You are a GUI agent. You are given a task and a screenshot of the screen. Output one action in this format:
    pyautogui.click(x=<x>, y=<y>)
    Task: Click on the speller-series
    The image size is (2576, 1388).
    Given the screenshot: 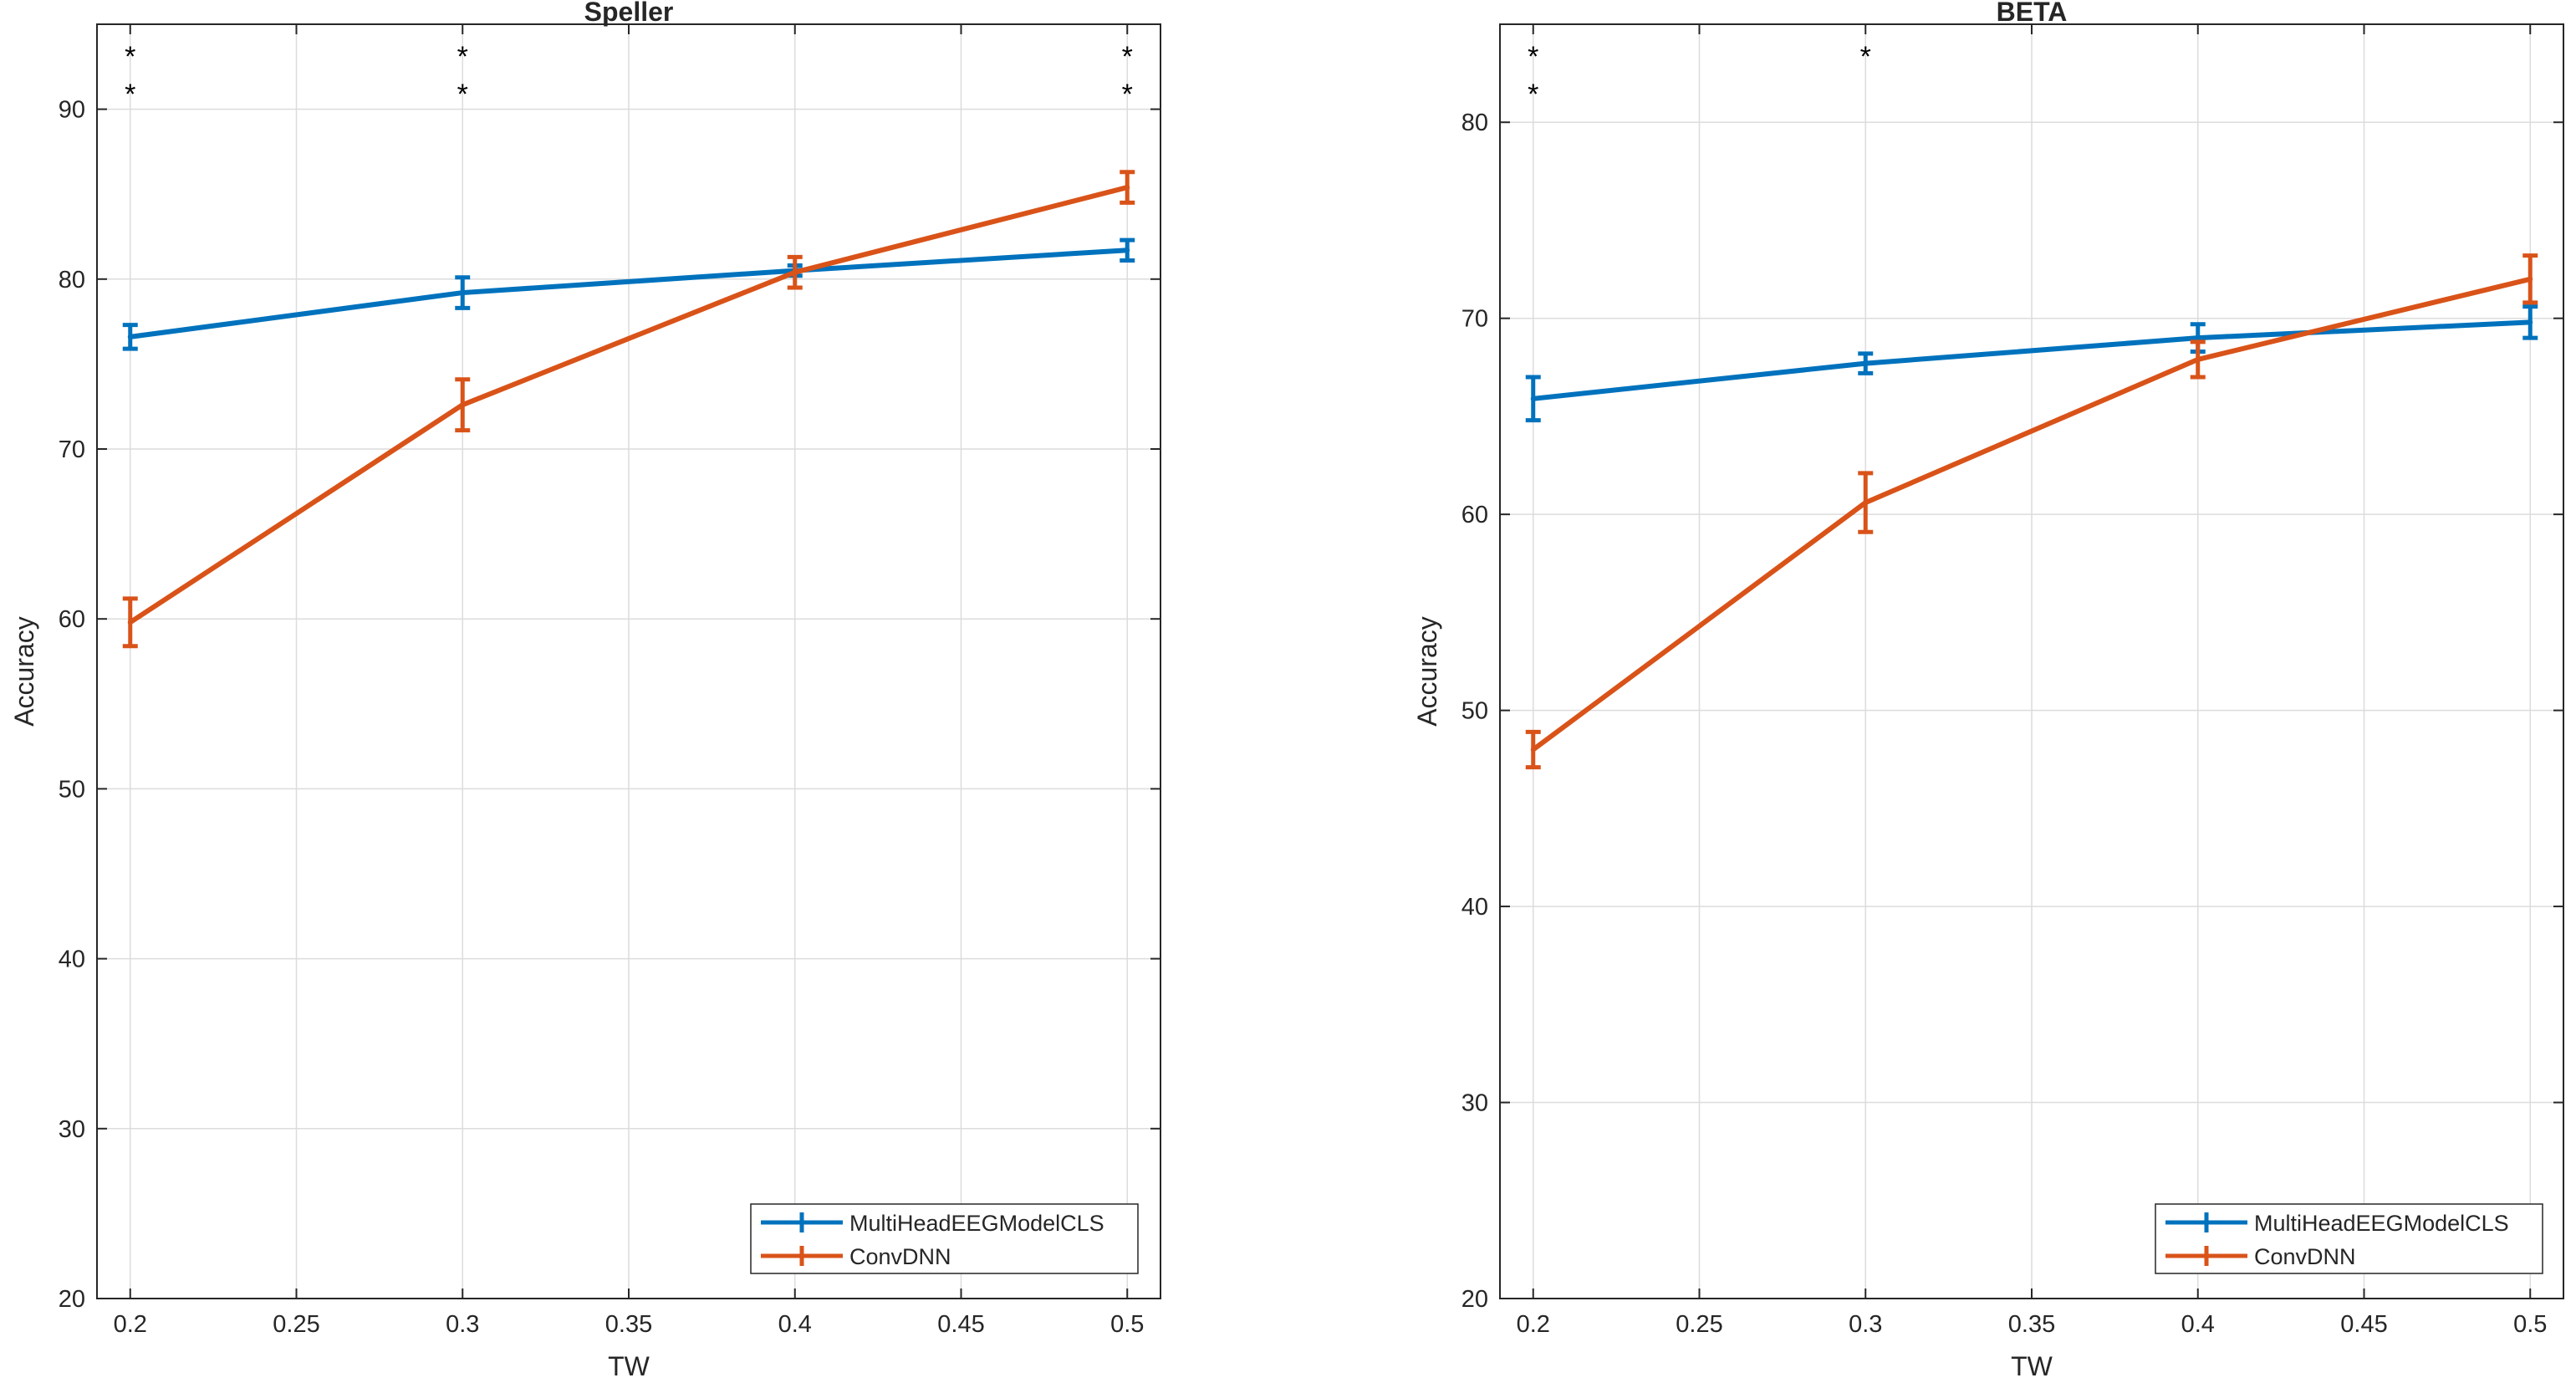 What is the action you would take?
    pyautogui.click(x=628, y=410)
    